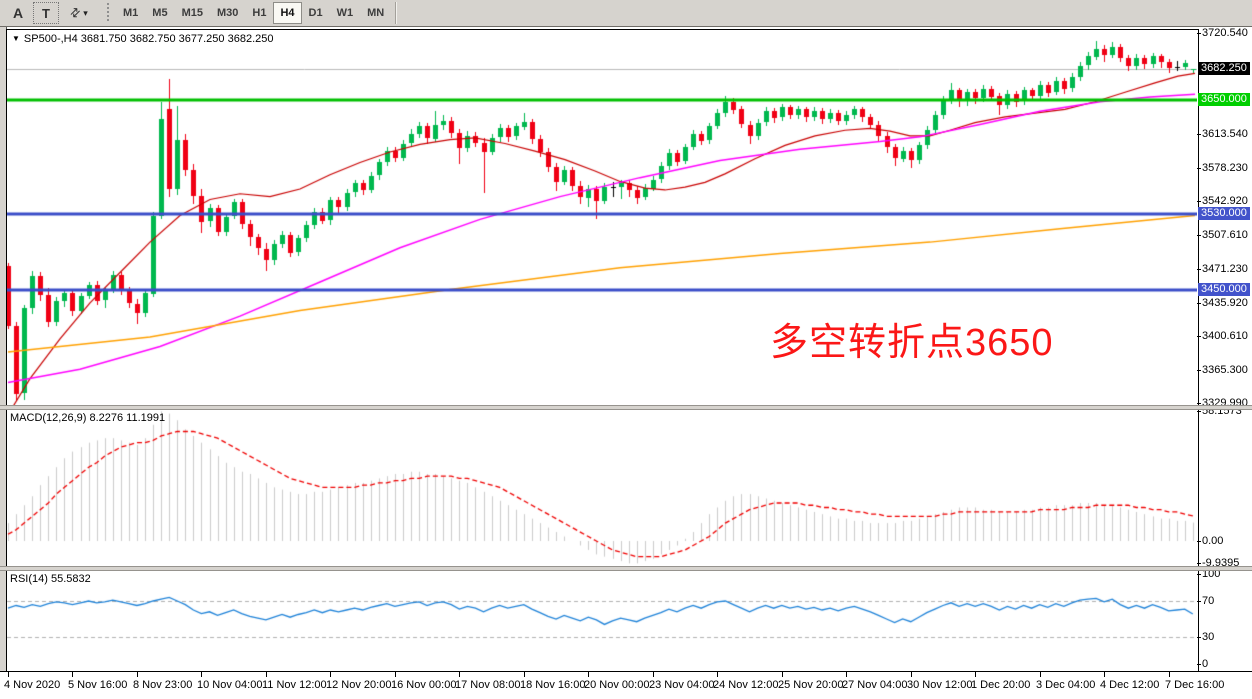 This screenshot has height=699, width=1252. I want to click on period-button-m5: M5, so click(160, 13).